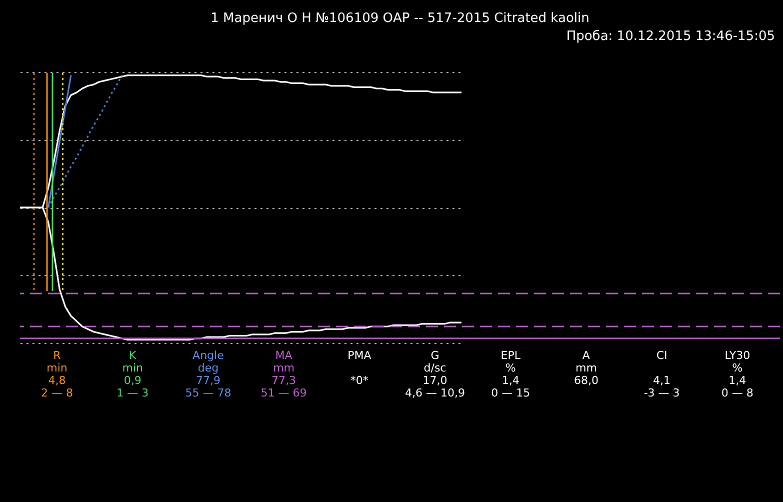 Image resolution: width=783 pixels, height=502 pixels. I want to click on text: Angle deg 77,9 55 — 78, so click(208, 374).